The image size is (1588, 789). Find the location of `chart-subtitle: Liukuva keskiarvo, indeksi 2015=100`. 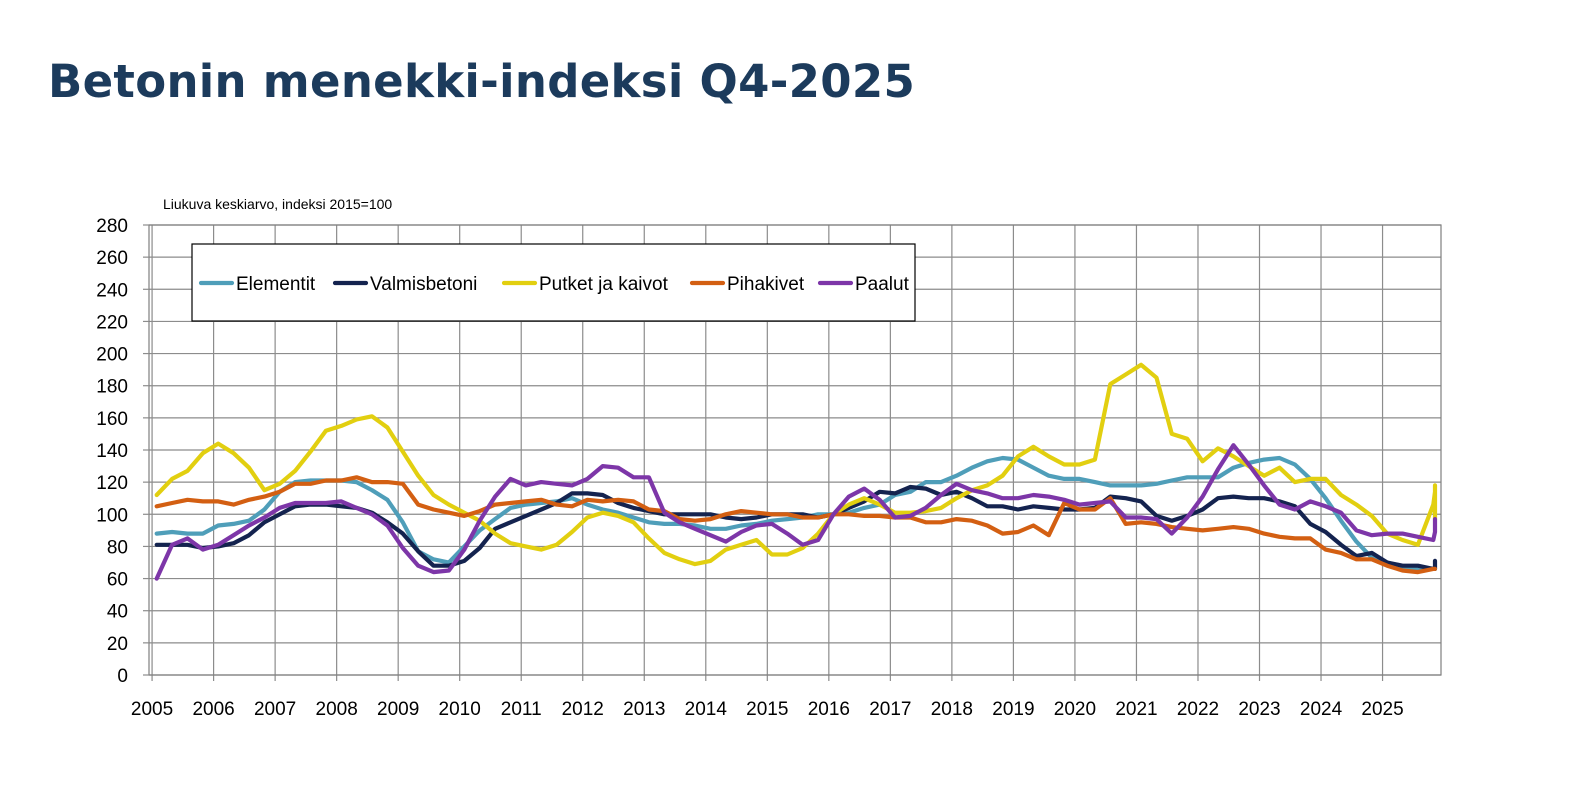

chart-subtitle: Liukuva keskiarvo, indeksi 2015=100 is located at coordinates (277, 204).